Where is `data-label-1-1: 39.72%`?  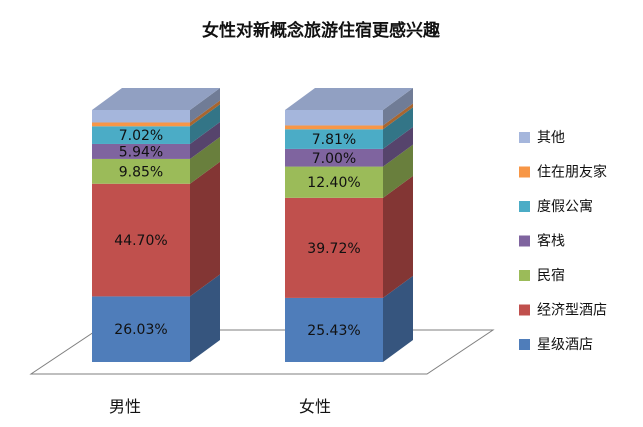 data-label-1-1: 39.72% is located at coordinates (333, 249).